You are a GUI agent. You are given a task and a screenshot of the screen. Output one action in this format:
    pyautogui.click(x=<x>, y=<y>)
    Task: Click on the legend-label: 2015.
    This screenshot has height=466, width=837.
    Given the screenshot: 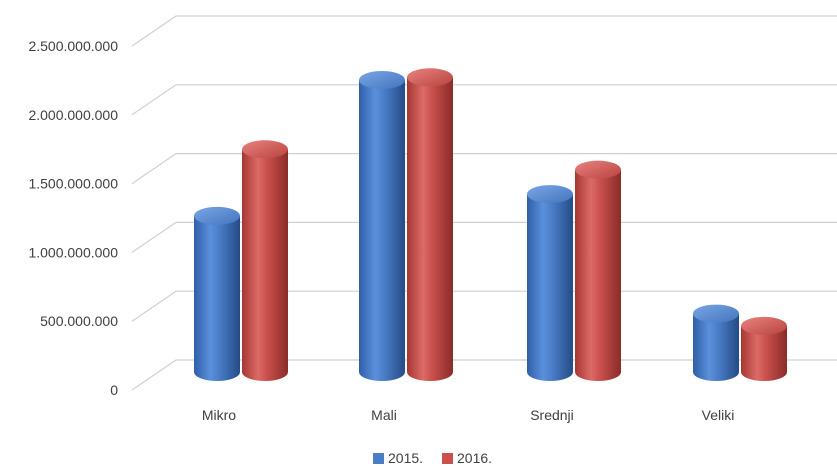 What is the action you would take?
    pyautogui.click(x=405, y=458)
    